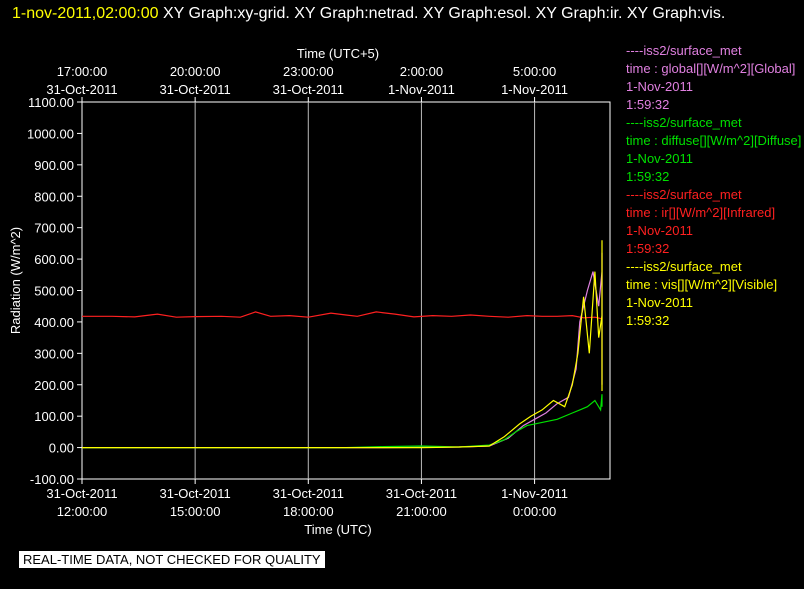 Image resolution: width=804 pixels, height=589 pixels. What do you see at coordinates (61, 448) in the screenshot?
I see `y-tick-label: 0.00` at bounding box center [61, 448].